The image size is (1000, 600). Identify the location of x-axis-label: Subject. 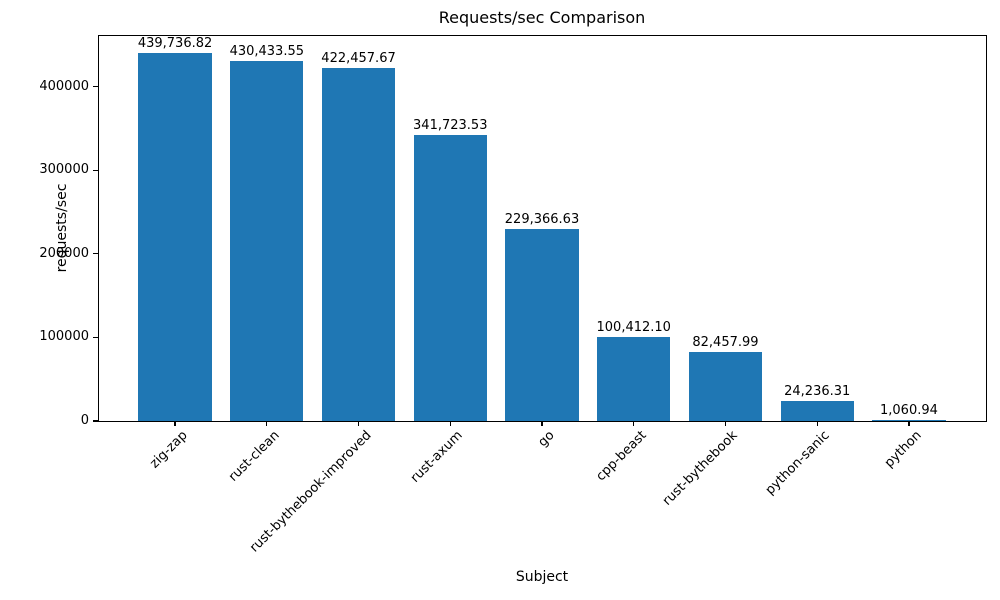
(542, 577).